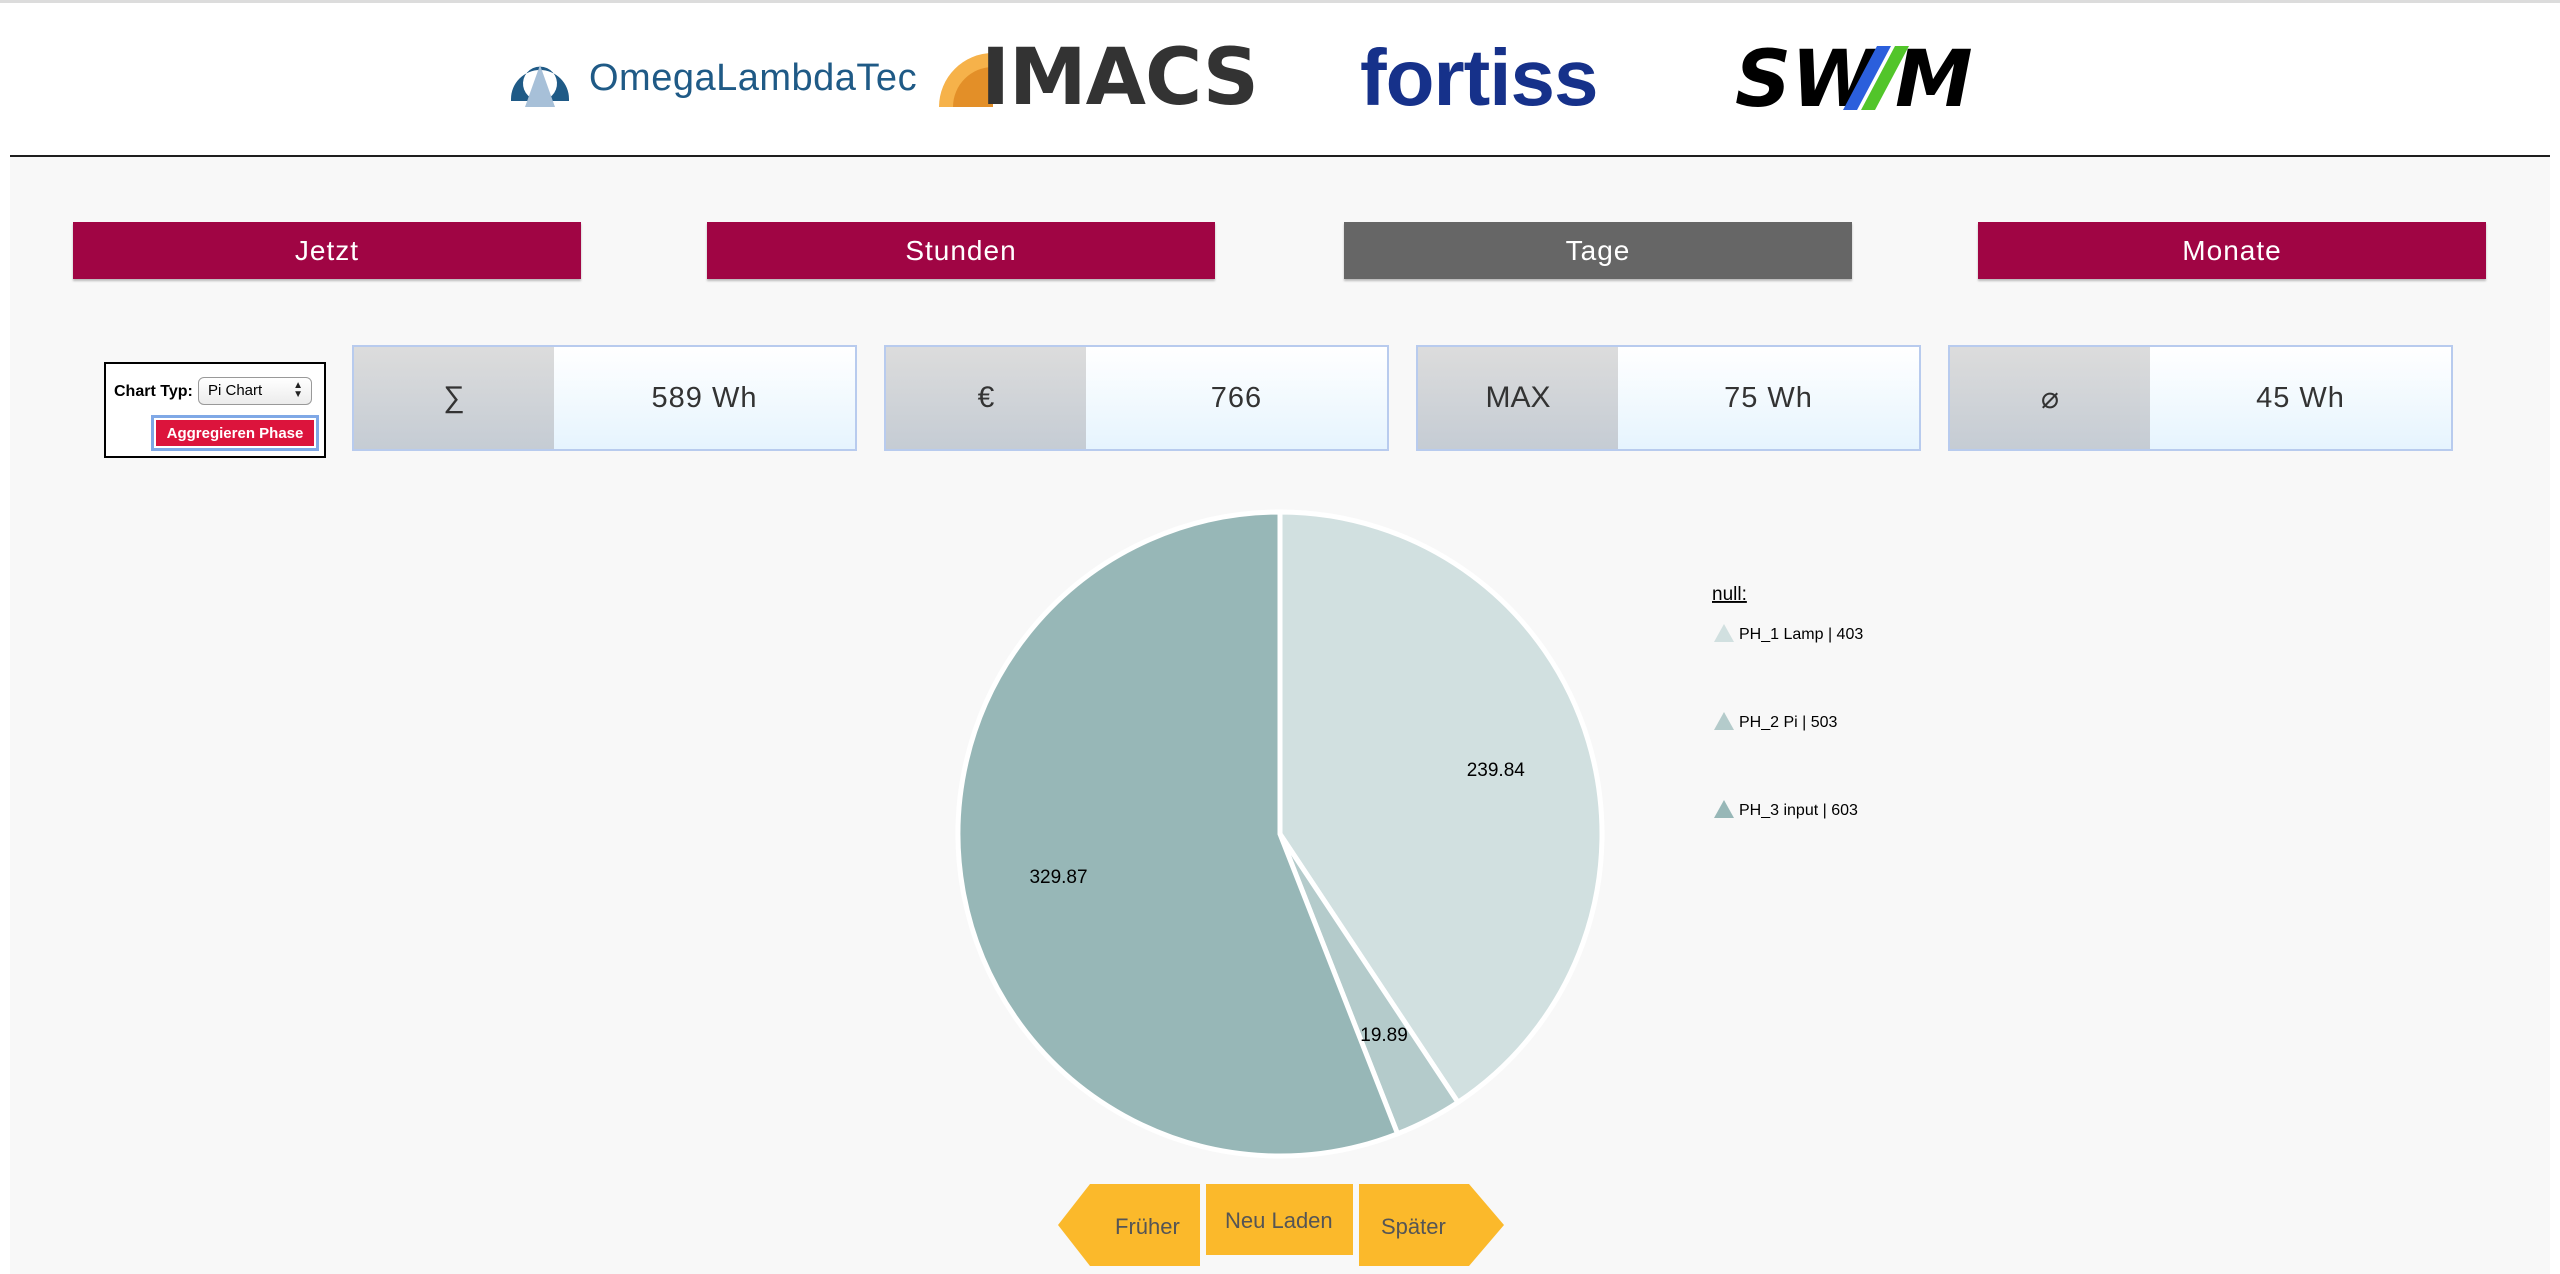  Describe the element at coordinates (961, 250) in the screenshot. I see `period-button-stunden: Stunden` at that location.